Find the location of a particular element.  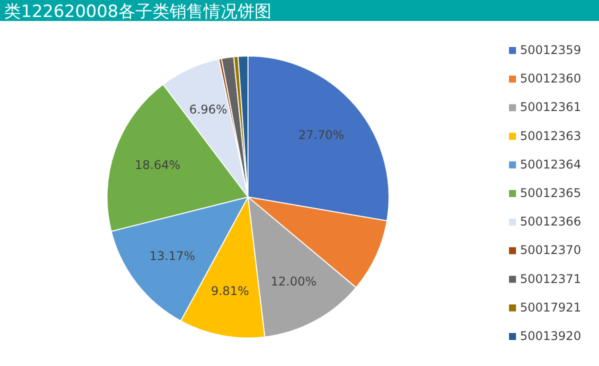

data-label: 9.81% is located at coordinates (230, 291).